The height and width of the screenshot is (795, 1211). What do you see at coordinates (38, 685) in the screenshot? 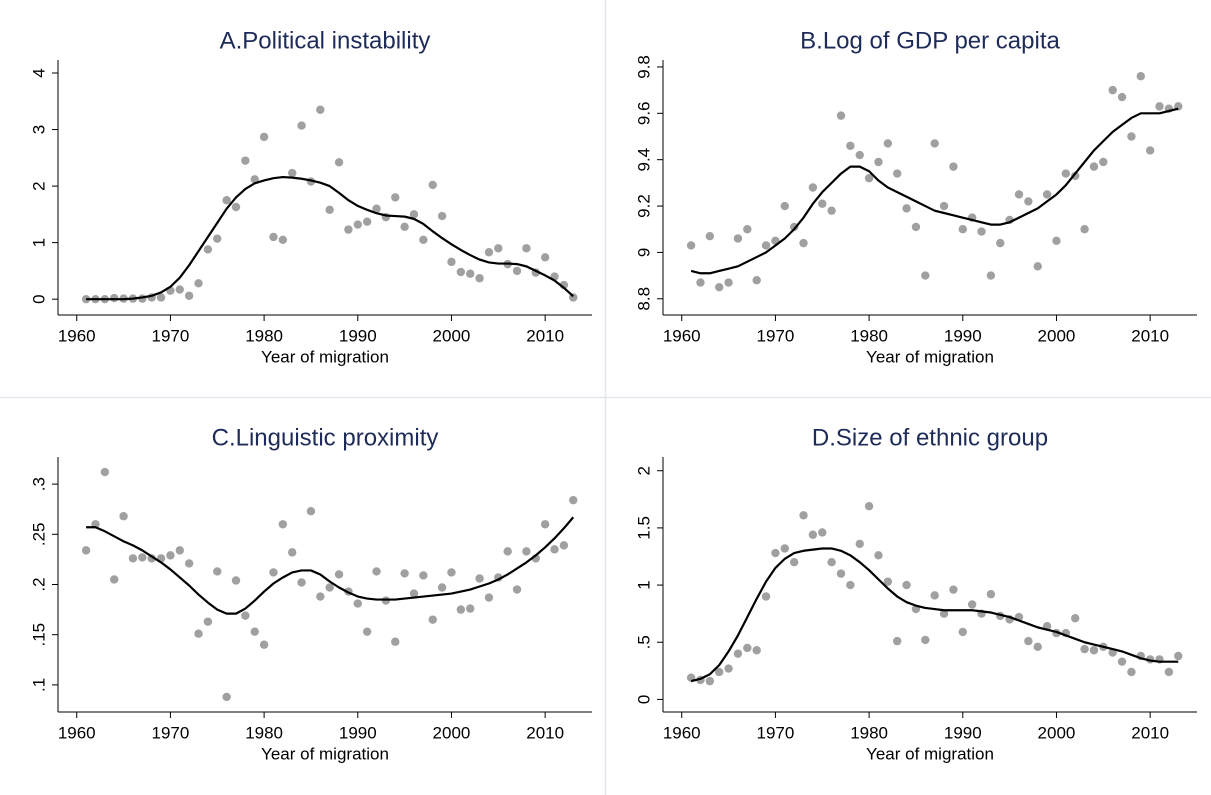
I see `y-tick-label: .1` at bounding box center [38, 685].